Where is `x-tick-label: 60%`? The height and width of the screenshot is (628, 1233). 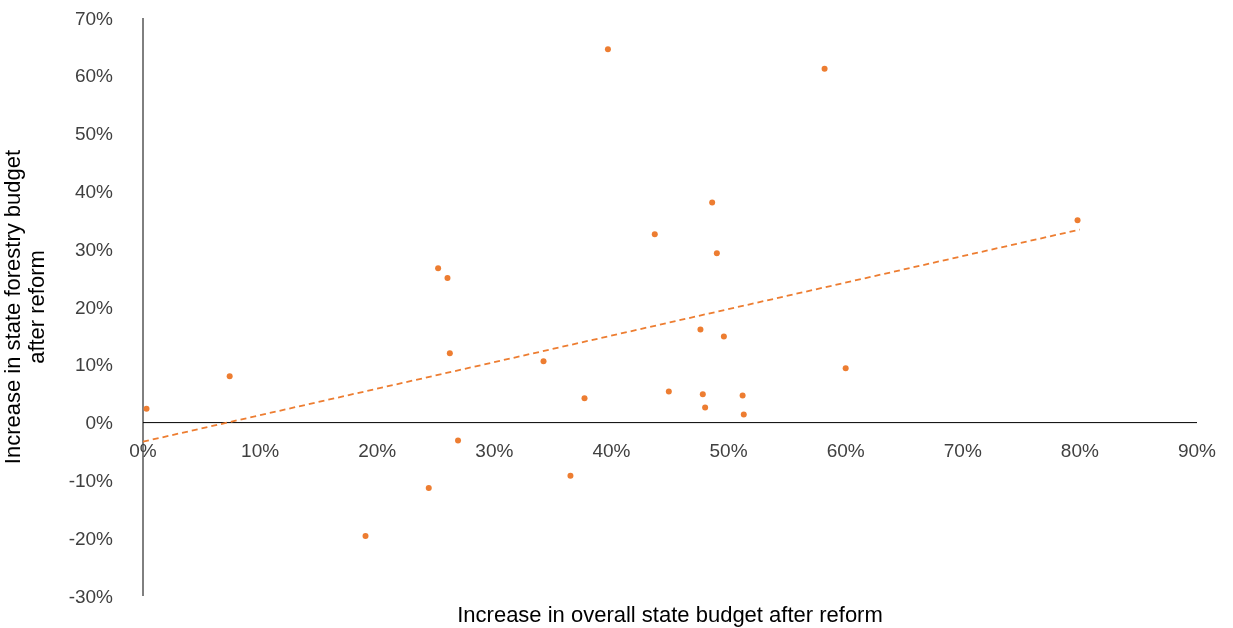 x-tick-label: 60% is located at coordinates (845, 450).